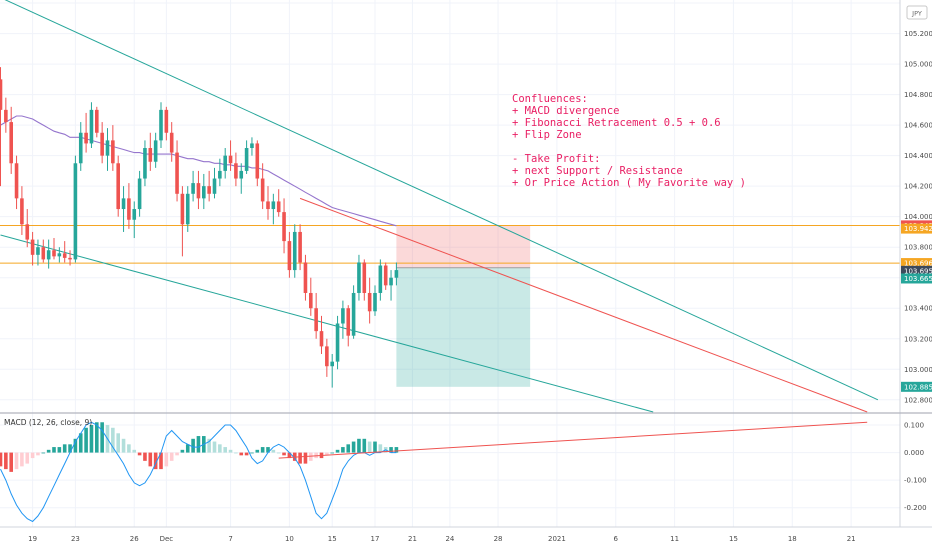 This screenshot has width=932, height=554. Describe the element at coordinates (262, 450) in the screenshot. I see `macd-histogram-bar` at that location.